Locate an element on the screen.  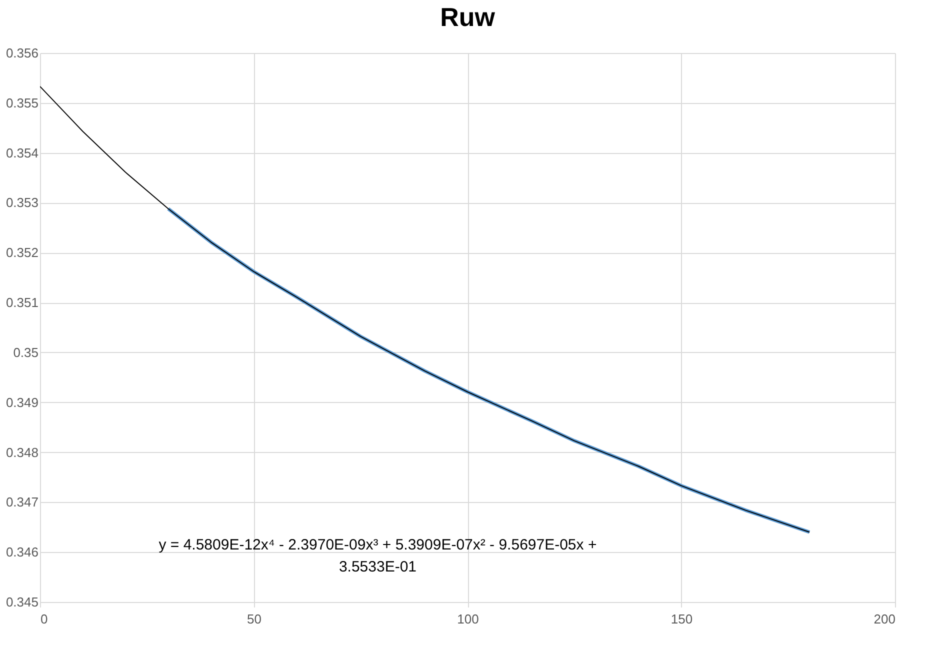
y-tick-label: 0.346 is located at coordinates (22, 552).